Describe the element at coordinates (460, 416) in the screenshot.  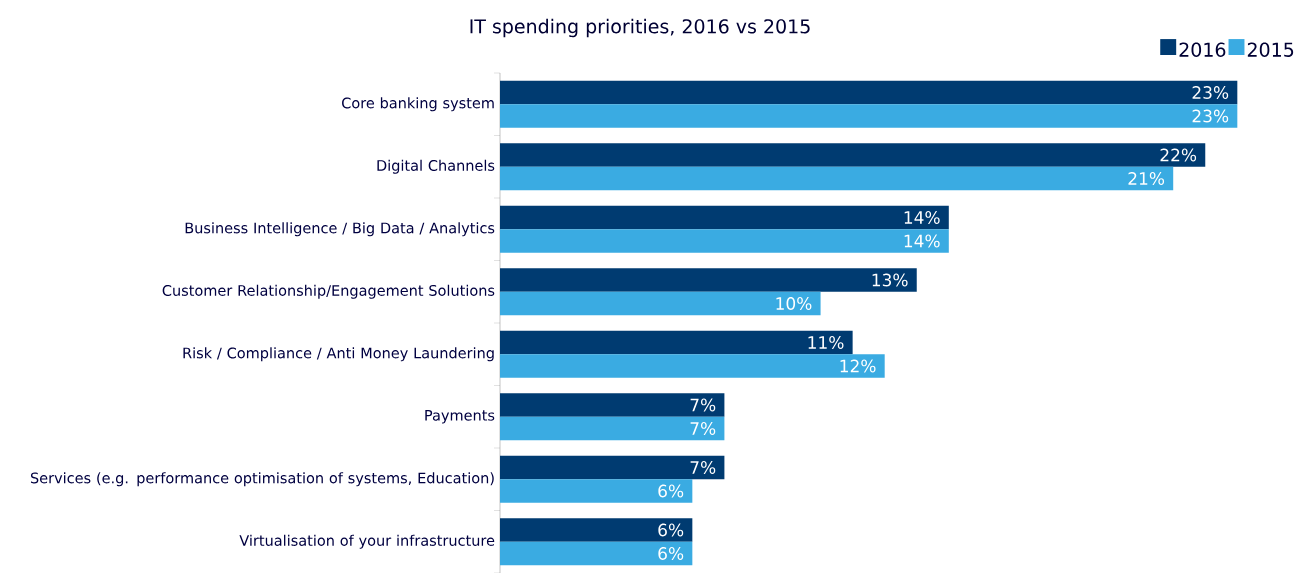
I see `y-tick-label: Payments` at that location.